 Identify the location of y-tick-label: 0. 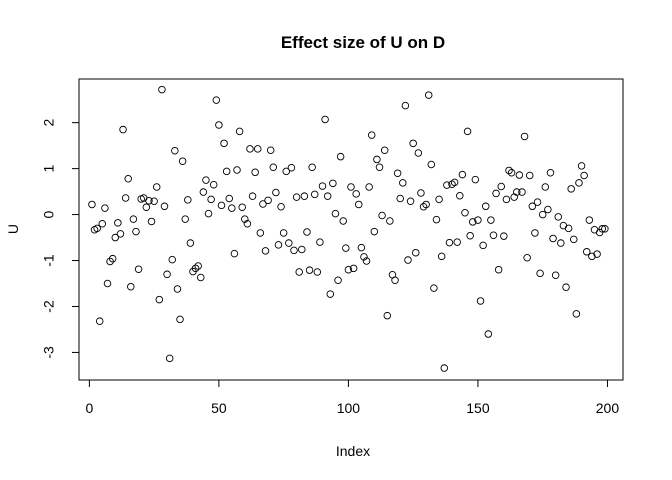
(49, 214).